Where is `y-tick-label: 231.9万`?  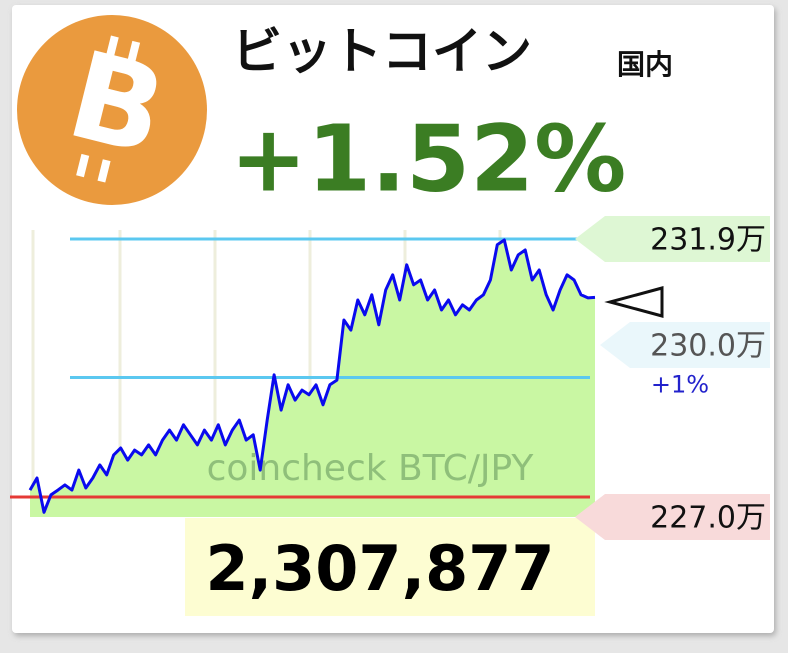 y-tick-label: 231.9万 is located at coordinates (708, 239).